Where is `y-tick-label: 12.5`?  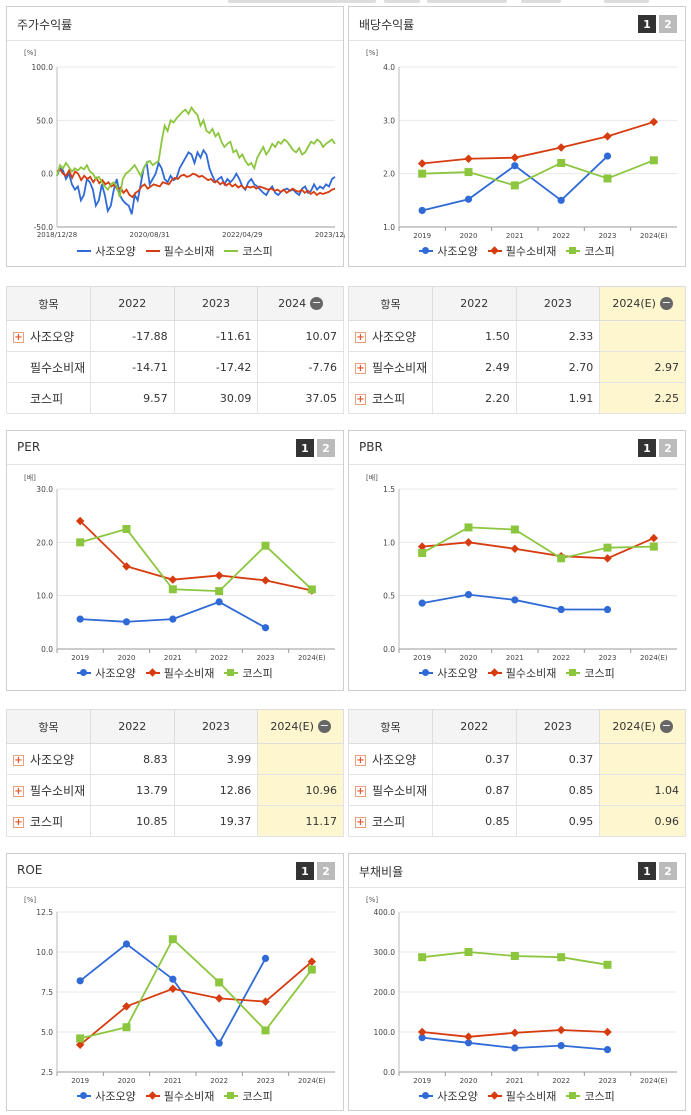 y-tick-label: 12.5 is located at coordinates (44, 912).